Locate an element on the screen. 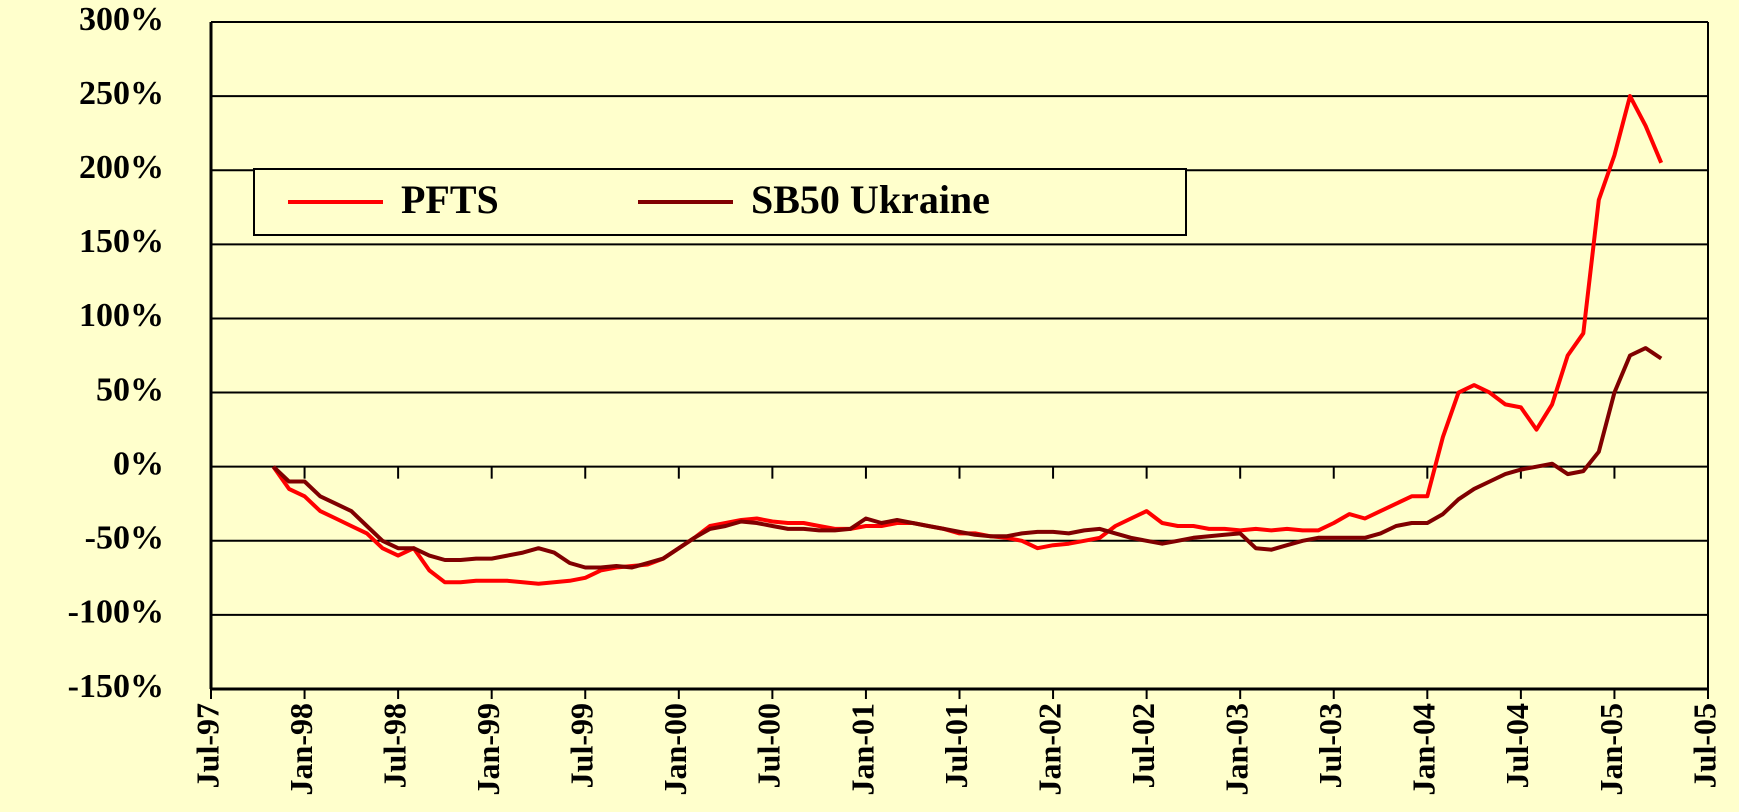 Image resolution: width=1739 pixels, height=812 pixels. x-tick-label: Jan-03 is located at coordinates (1237, 749).